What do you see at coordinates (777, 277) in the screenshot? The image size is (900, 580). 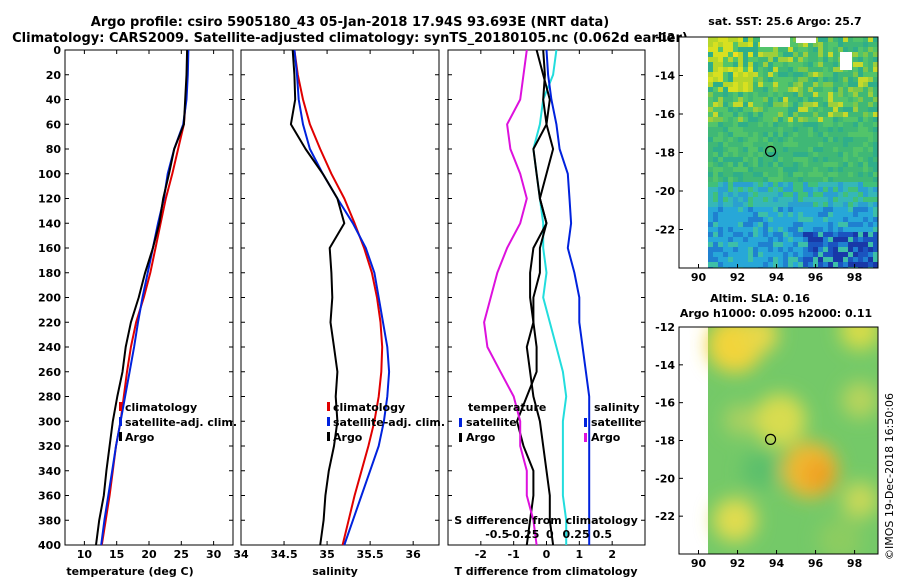 I see `map-xtick-label: 94` at bounding box center [777, 277].